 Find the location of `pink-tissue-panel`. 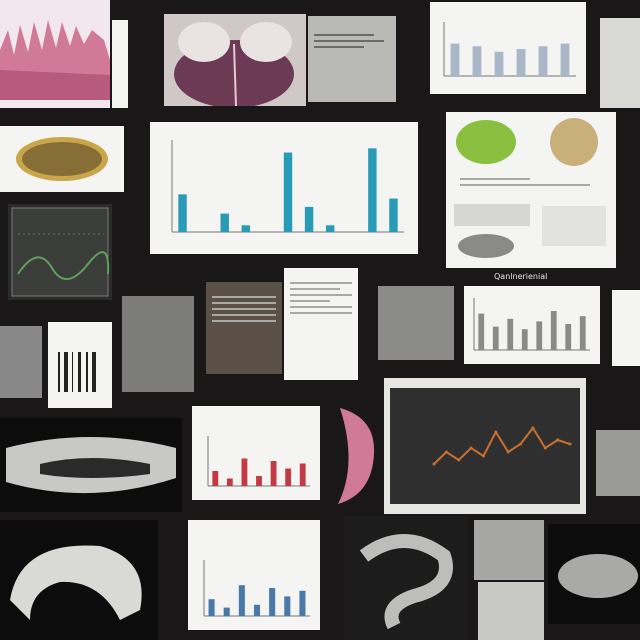

pink-tissue-panel is located at coordinates (55, 54).